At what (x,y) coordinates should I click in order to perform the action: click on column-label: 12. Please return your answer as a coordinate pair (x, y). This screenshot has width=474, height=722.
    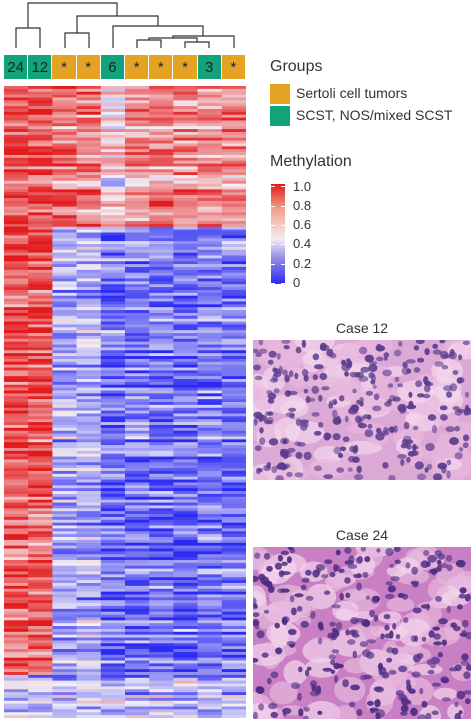
    Looking at the image, I should click on (40, 67).